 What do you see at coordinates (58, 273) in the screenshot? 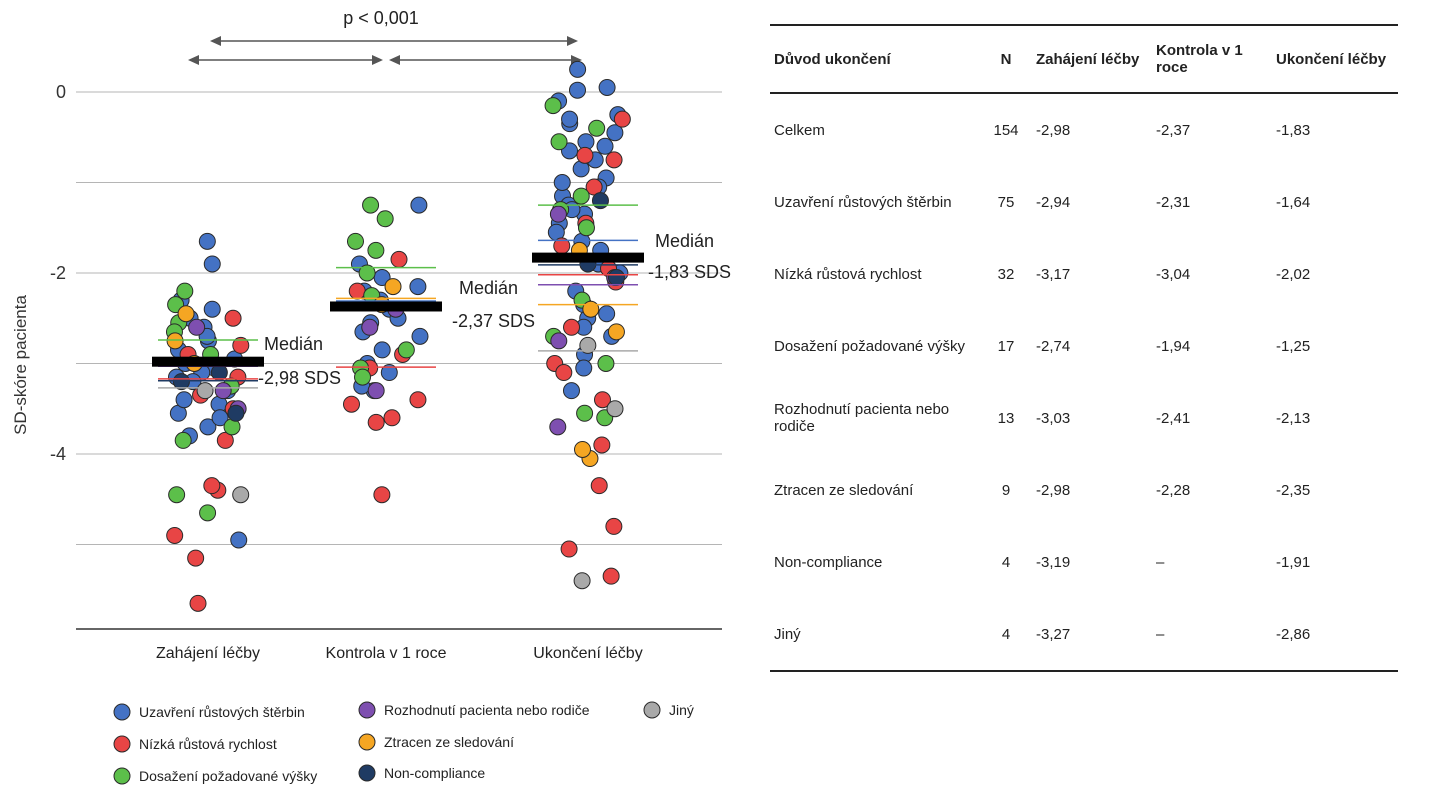
I see `y-tick-label: -2` at bounding box center [58, 273].